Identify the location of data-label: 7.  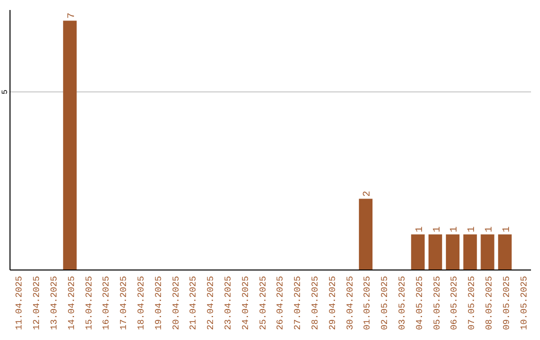
(72, 15).